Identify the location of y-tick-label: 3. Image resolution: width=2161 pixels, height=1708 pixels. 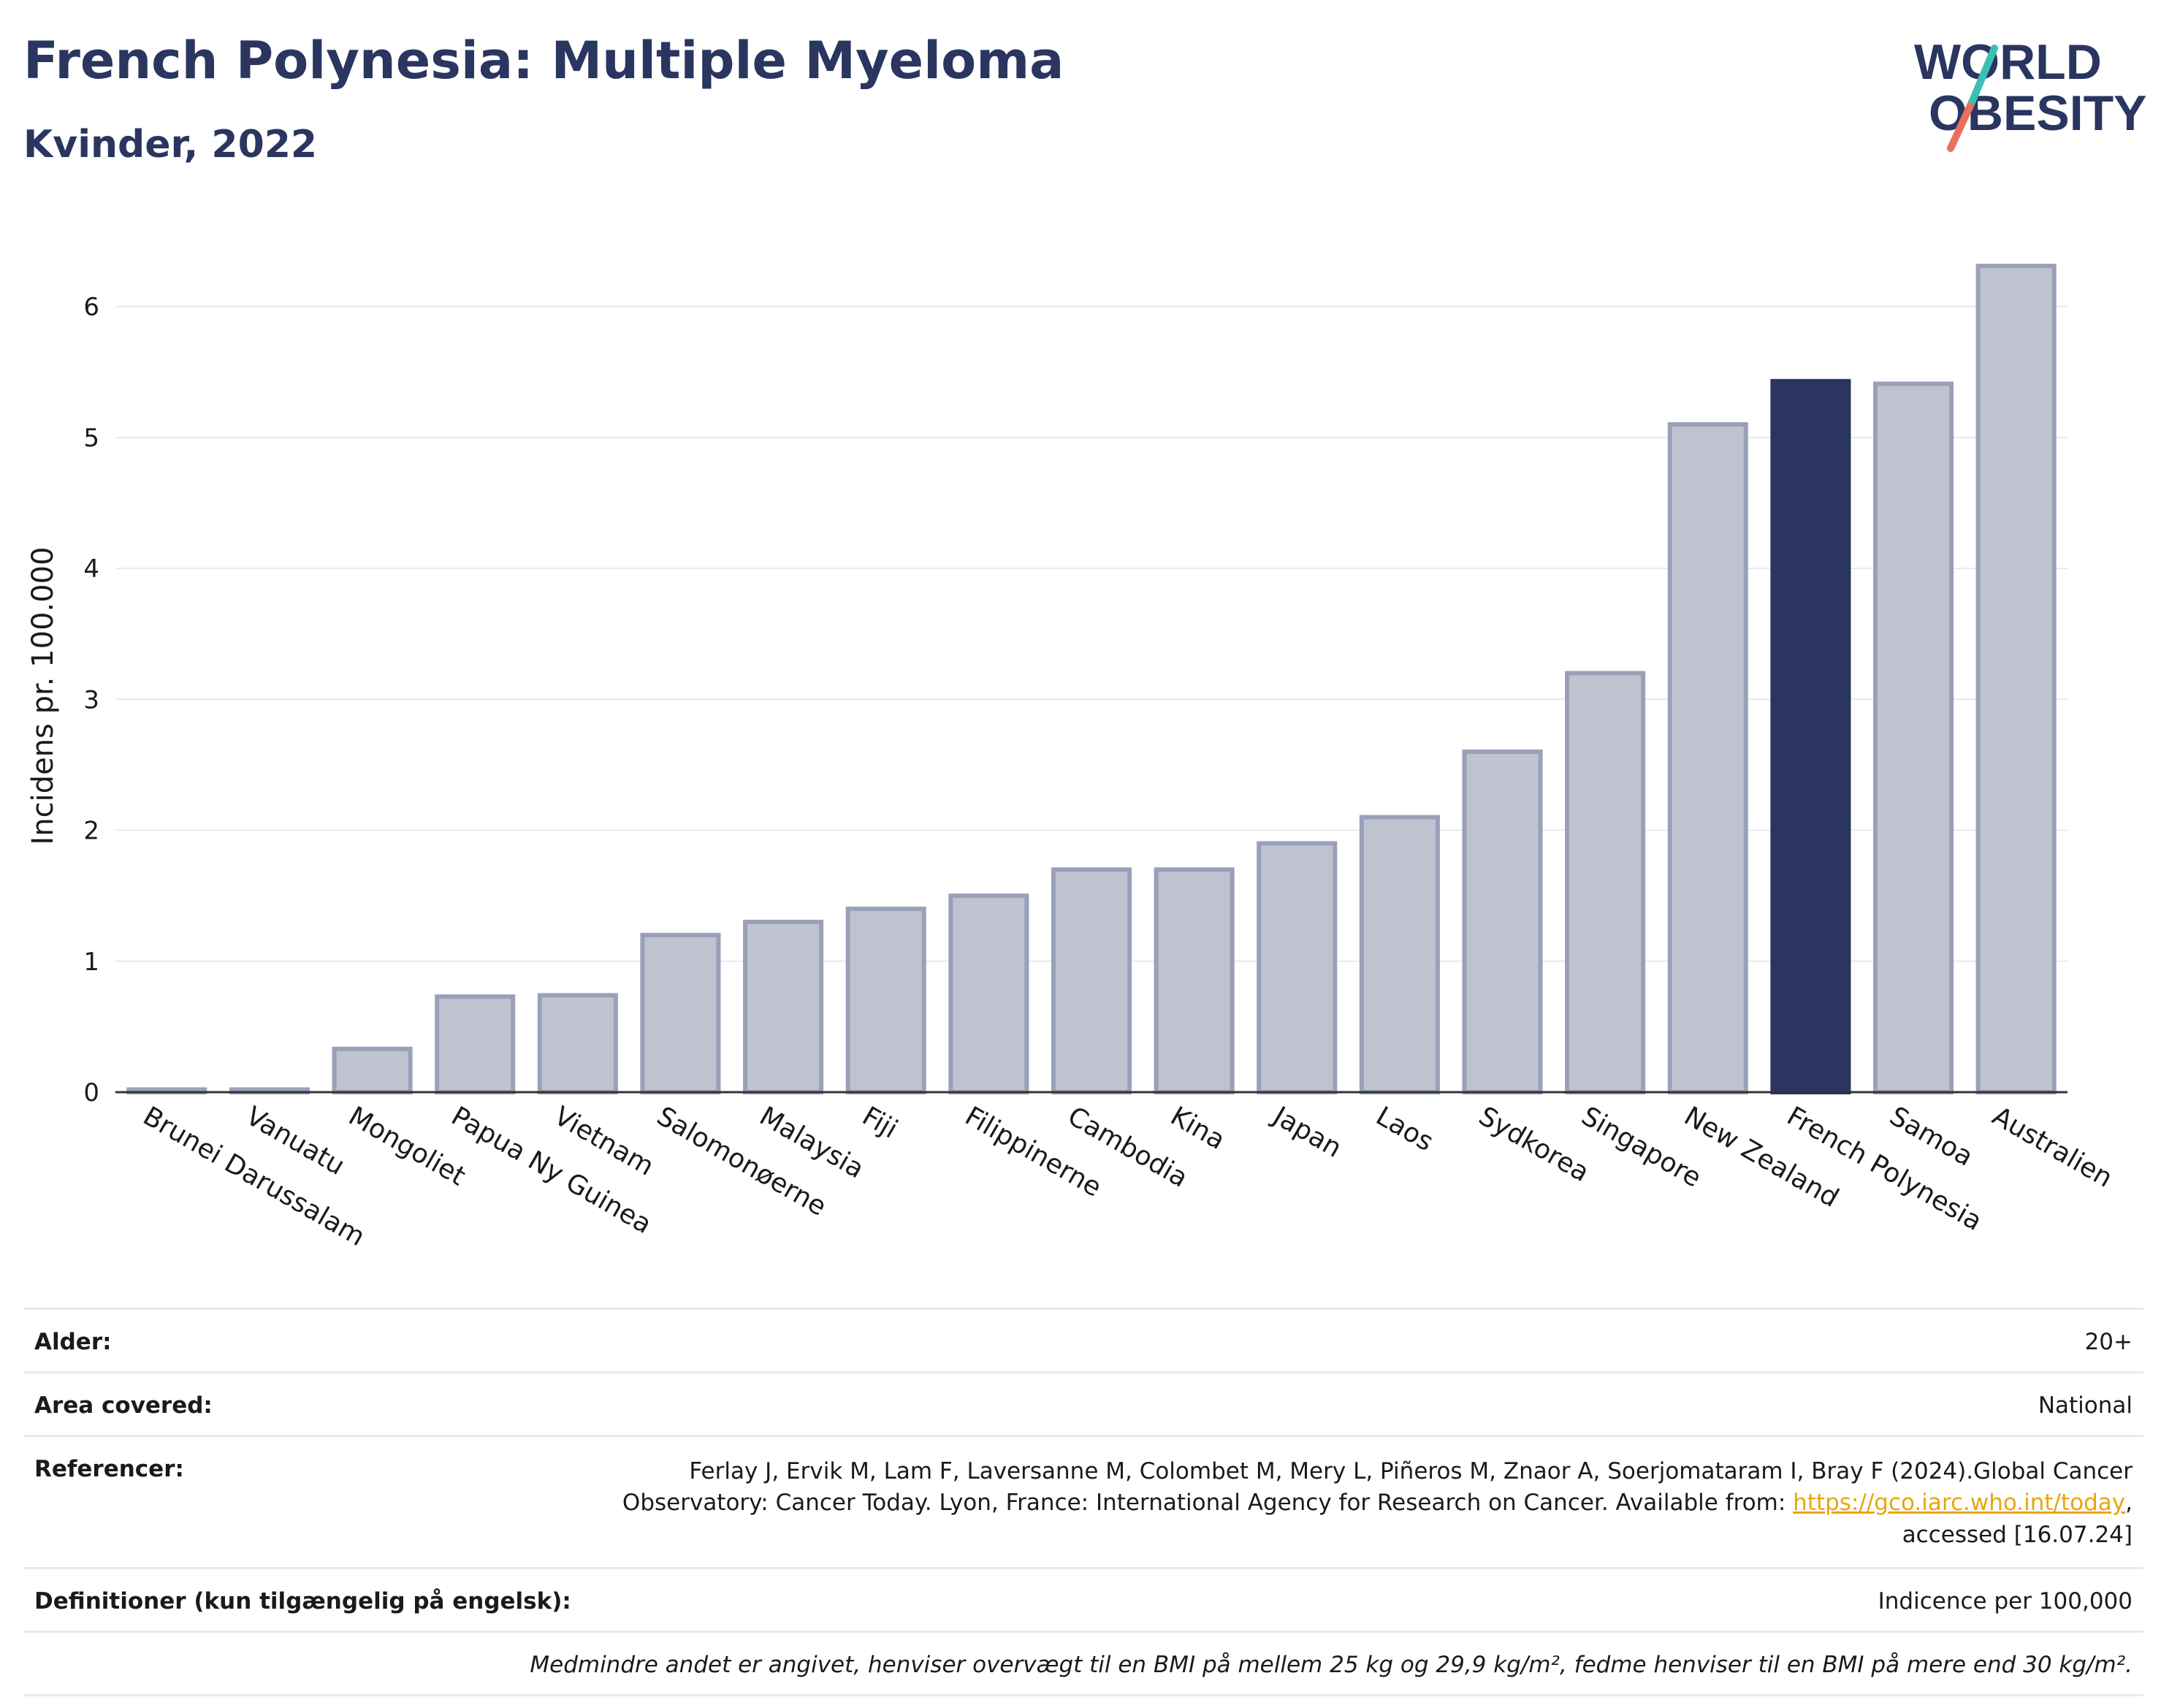
(91, 699).